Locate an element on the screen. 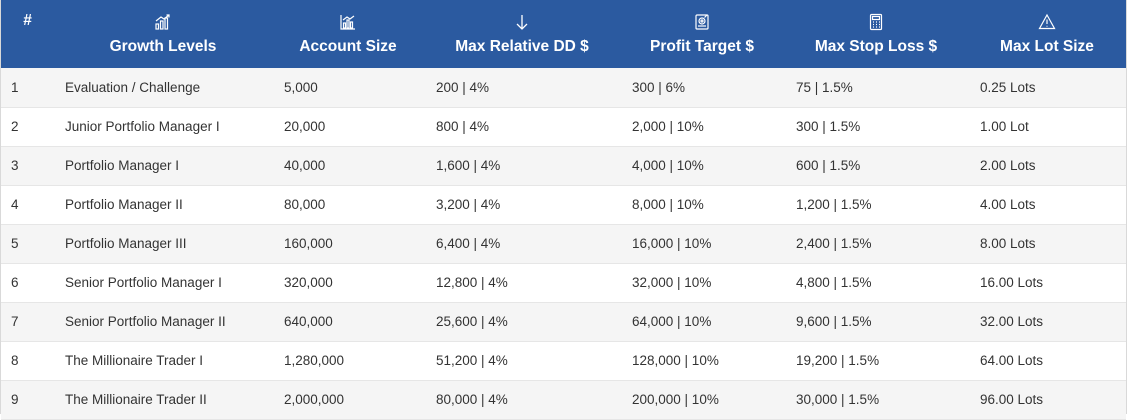  cell-max-relative-dd: 6,400 | 4% is located at coordinates (468, 243).